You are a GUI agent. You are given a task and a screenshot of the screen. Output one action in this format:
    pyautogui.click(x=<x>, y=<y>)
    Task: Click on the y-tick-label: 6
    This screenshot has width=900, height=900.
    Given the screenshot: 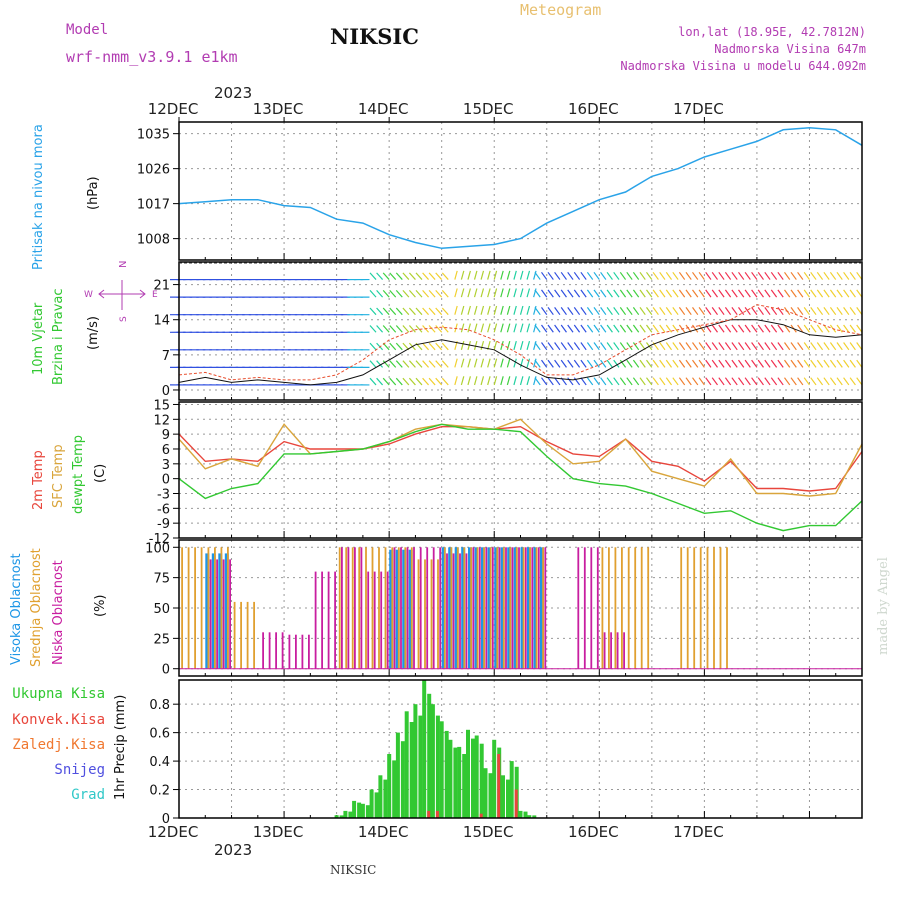 What is the action you would take?
    pyautogui.click(x=166, y=450)
    